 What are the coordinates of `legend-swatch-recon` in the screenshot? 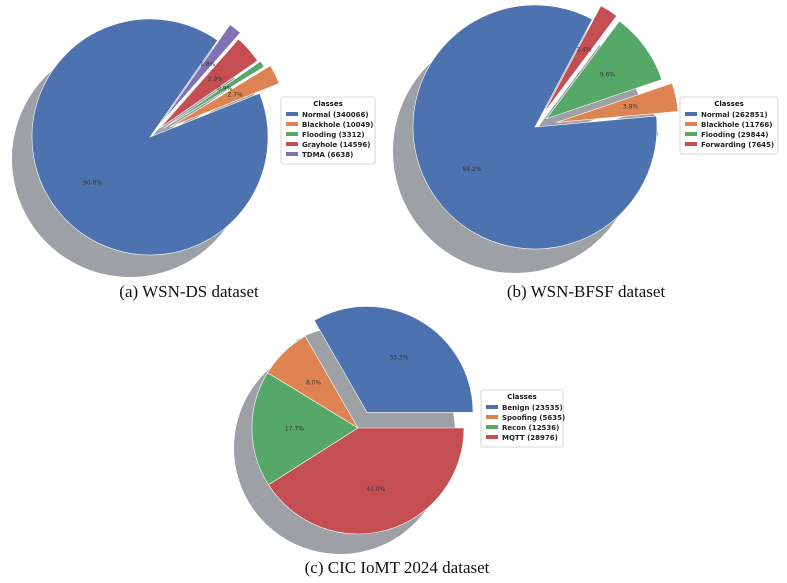 It's located at (492, 427).